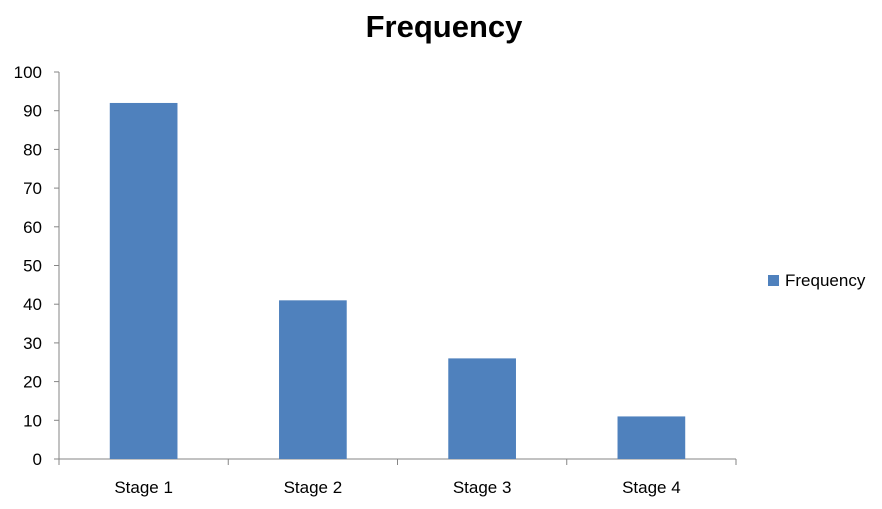  What do you see at coordinates (445, 26) in the screenshot?
I see `chart-title: Frequency` at bounding box center [445, 26].